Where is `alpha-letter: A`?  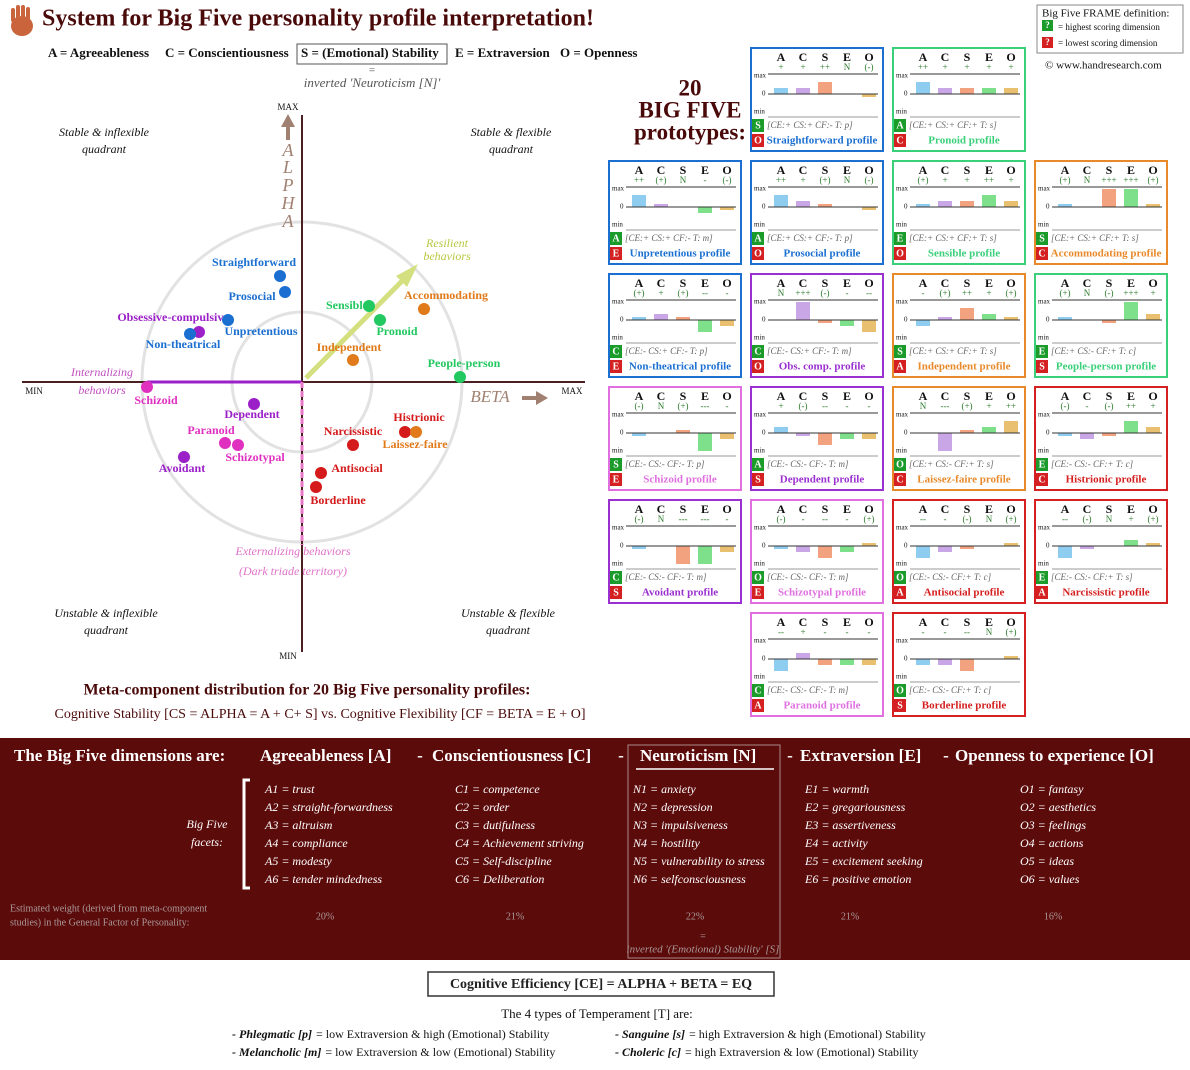 alpha-letter: A is located at coordinates (288, 150).